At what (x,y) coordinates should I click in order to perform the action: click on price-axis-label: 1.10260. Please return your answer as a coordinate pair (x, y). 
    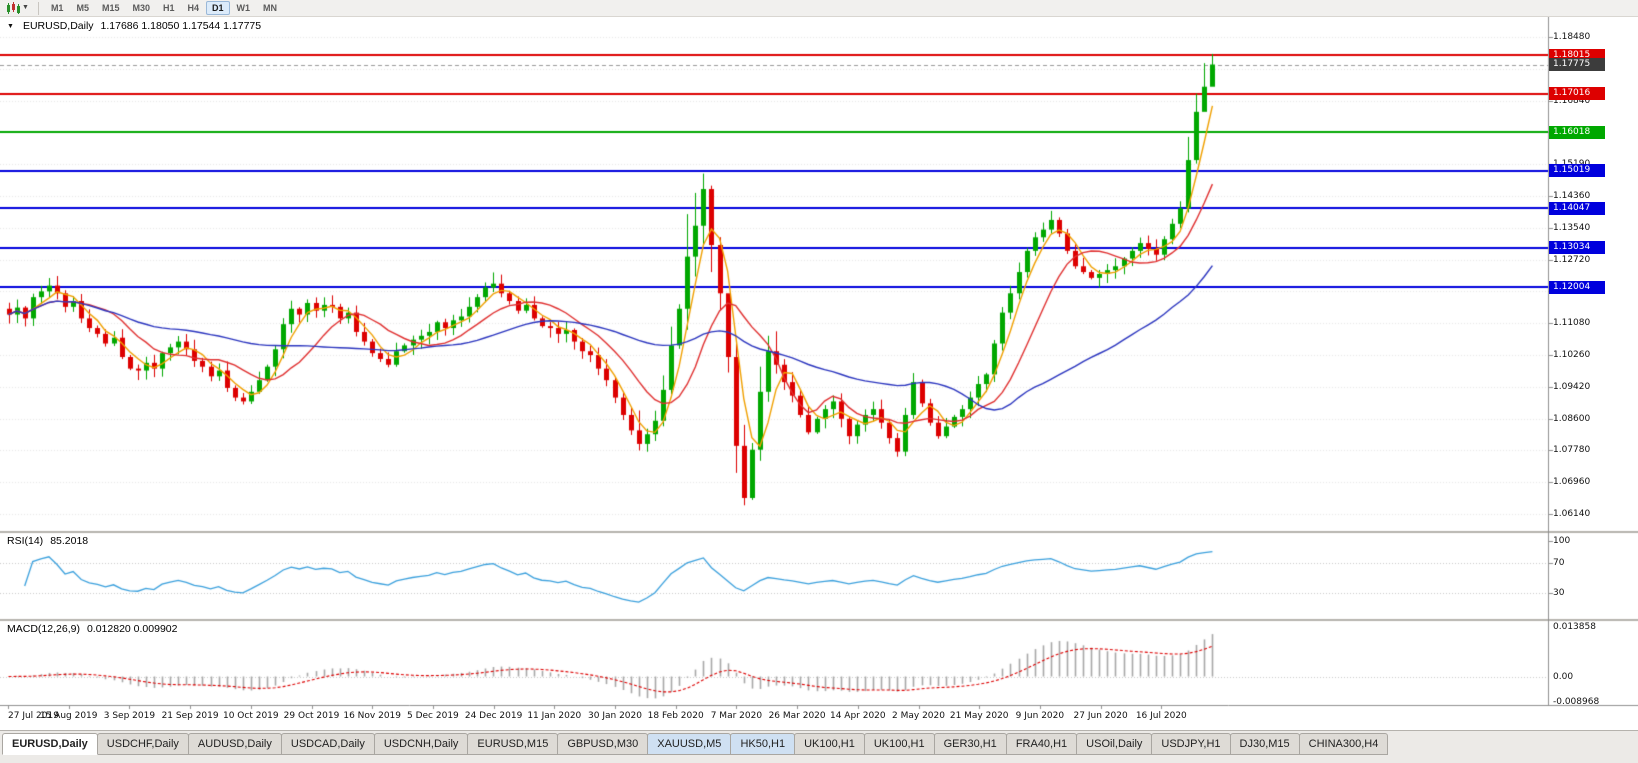
    Looking at the image, I should click on (1572, 354).